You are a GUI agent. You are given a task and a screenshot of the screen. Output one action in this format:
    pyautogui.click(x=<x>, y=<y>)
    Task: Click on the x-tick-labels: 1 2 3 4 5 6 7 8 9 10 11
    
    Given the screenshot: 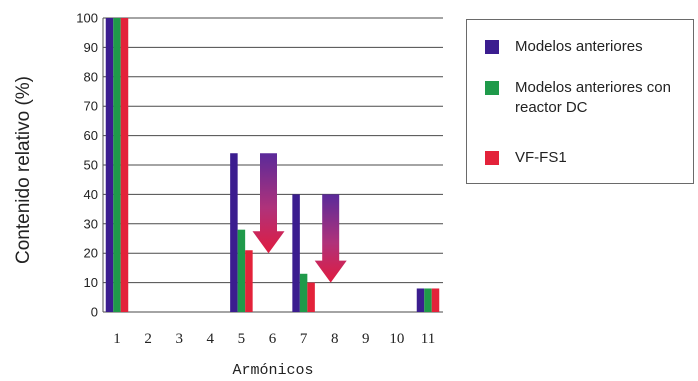 What is the action you would take?
    pyautogui.click(x=274, y=339)
    